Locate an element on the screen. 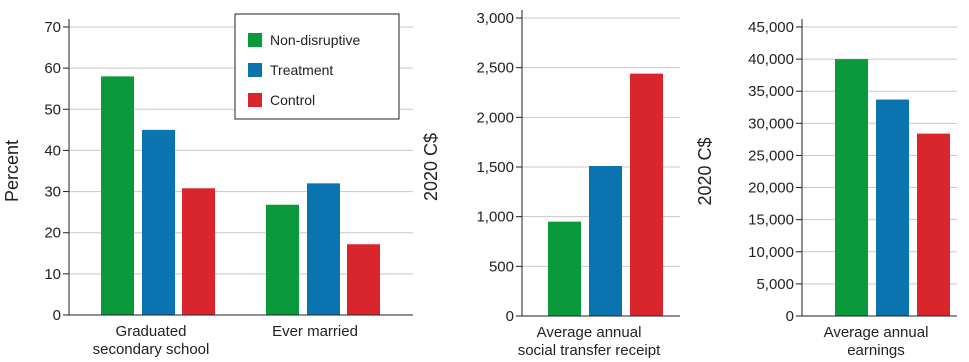  category-label: Graduated is located at coordinates (151, 331).